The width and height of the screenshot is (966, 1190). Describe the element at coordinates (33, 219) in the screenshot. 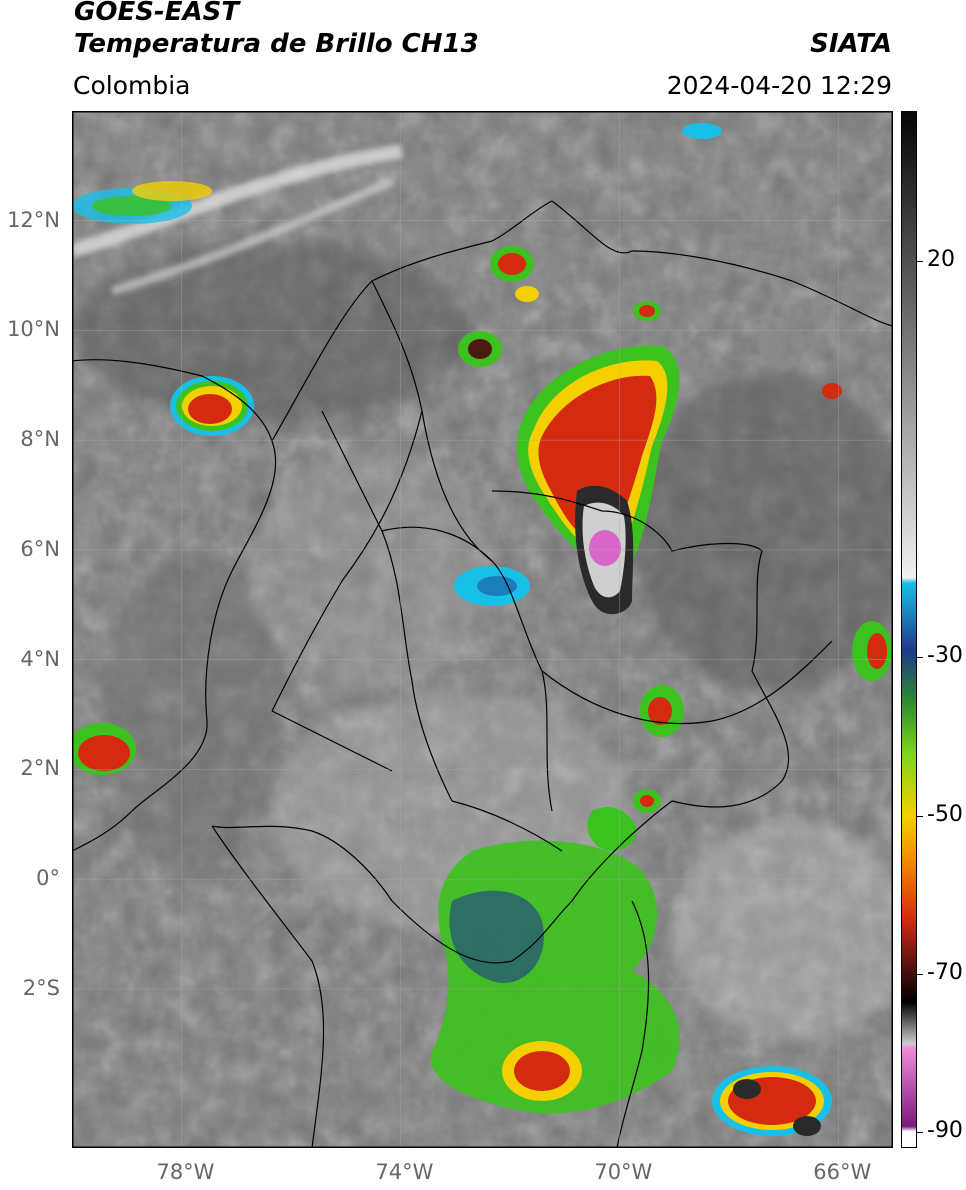

I see `lat-tick-label: 12°N` at that location.